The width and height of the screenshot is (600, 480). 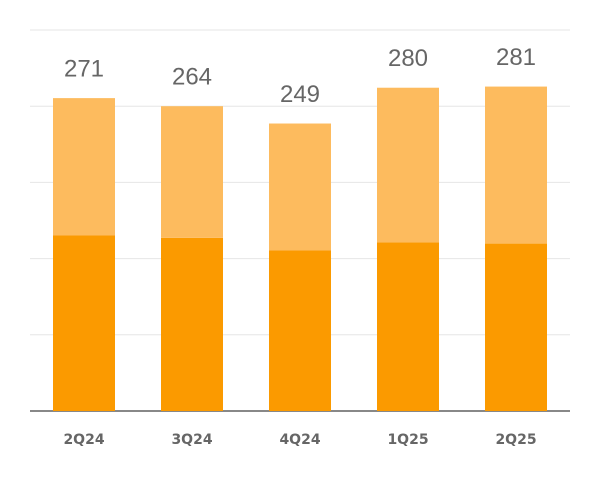 I want to click on x-tick-label: 2Q24, so click(x=83, y=440).